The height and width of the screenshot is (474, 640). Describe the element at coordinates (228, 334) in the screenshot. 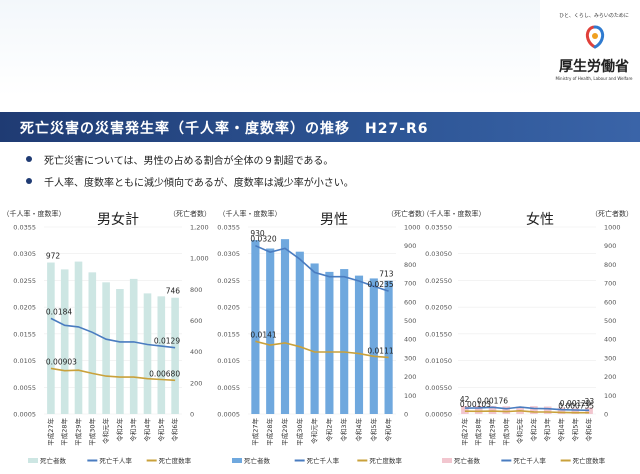

I see `y-left-tick-label: 0.0155` at that location.